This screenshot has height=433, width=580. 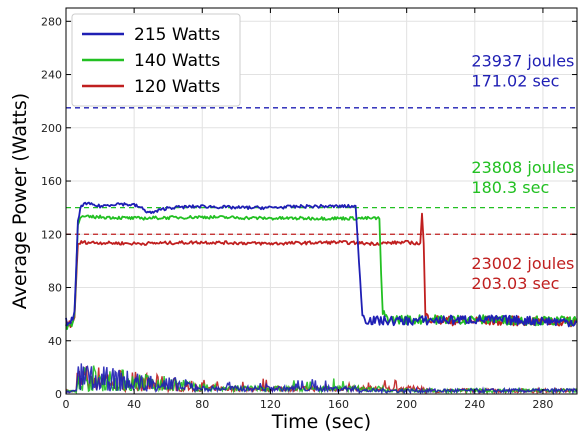 What do you see at coordinates (177, 87) in the screenshot?
I see `legend-label: 120 Watts` at bounding box center [177, 87].